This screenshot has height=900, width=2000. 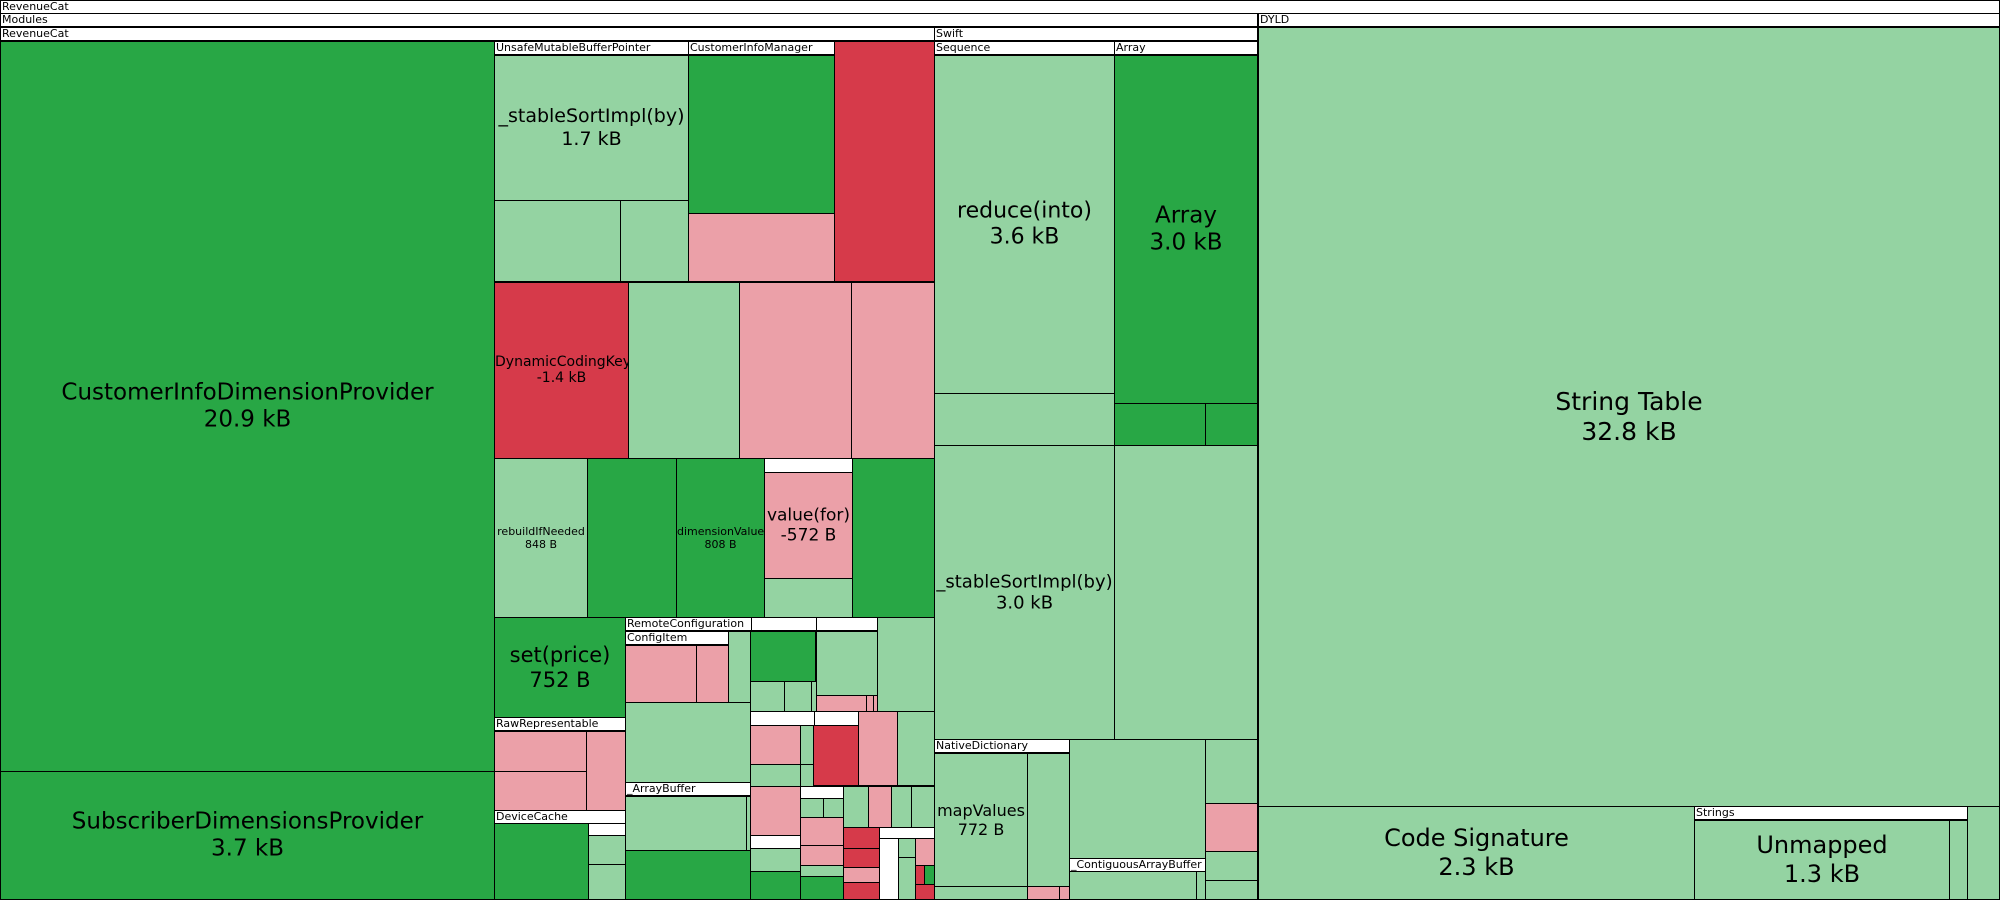 What do you see at coordinates (560, 667) in the screenshot?
I see `cell-set-price: set(price) 752 B` at bounding box center [560, 667].